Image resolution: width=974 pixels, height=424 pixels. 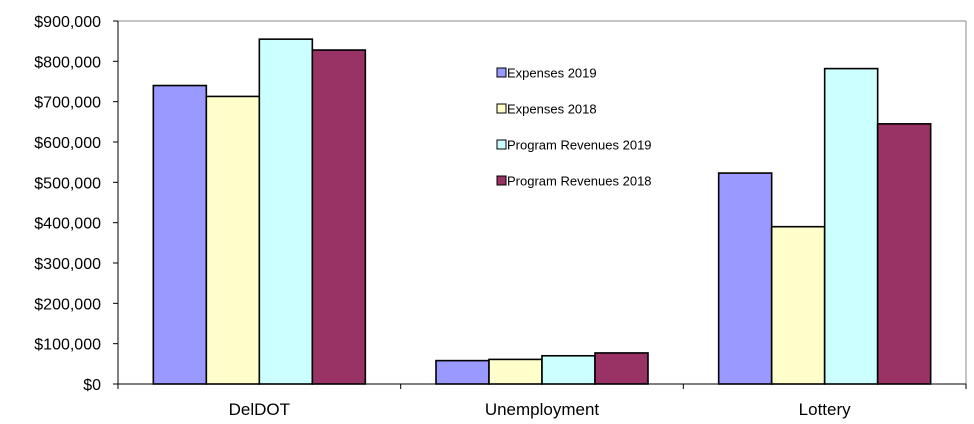 What do you see at coordinates (67, 22) in the screenshot?
I see `y-tick-label: $900,000` at bounding box center [67, 22].